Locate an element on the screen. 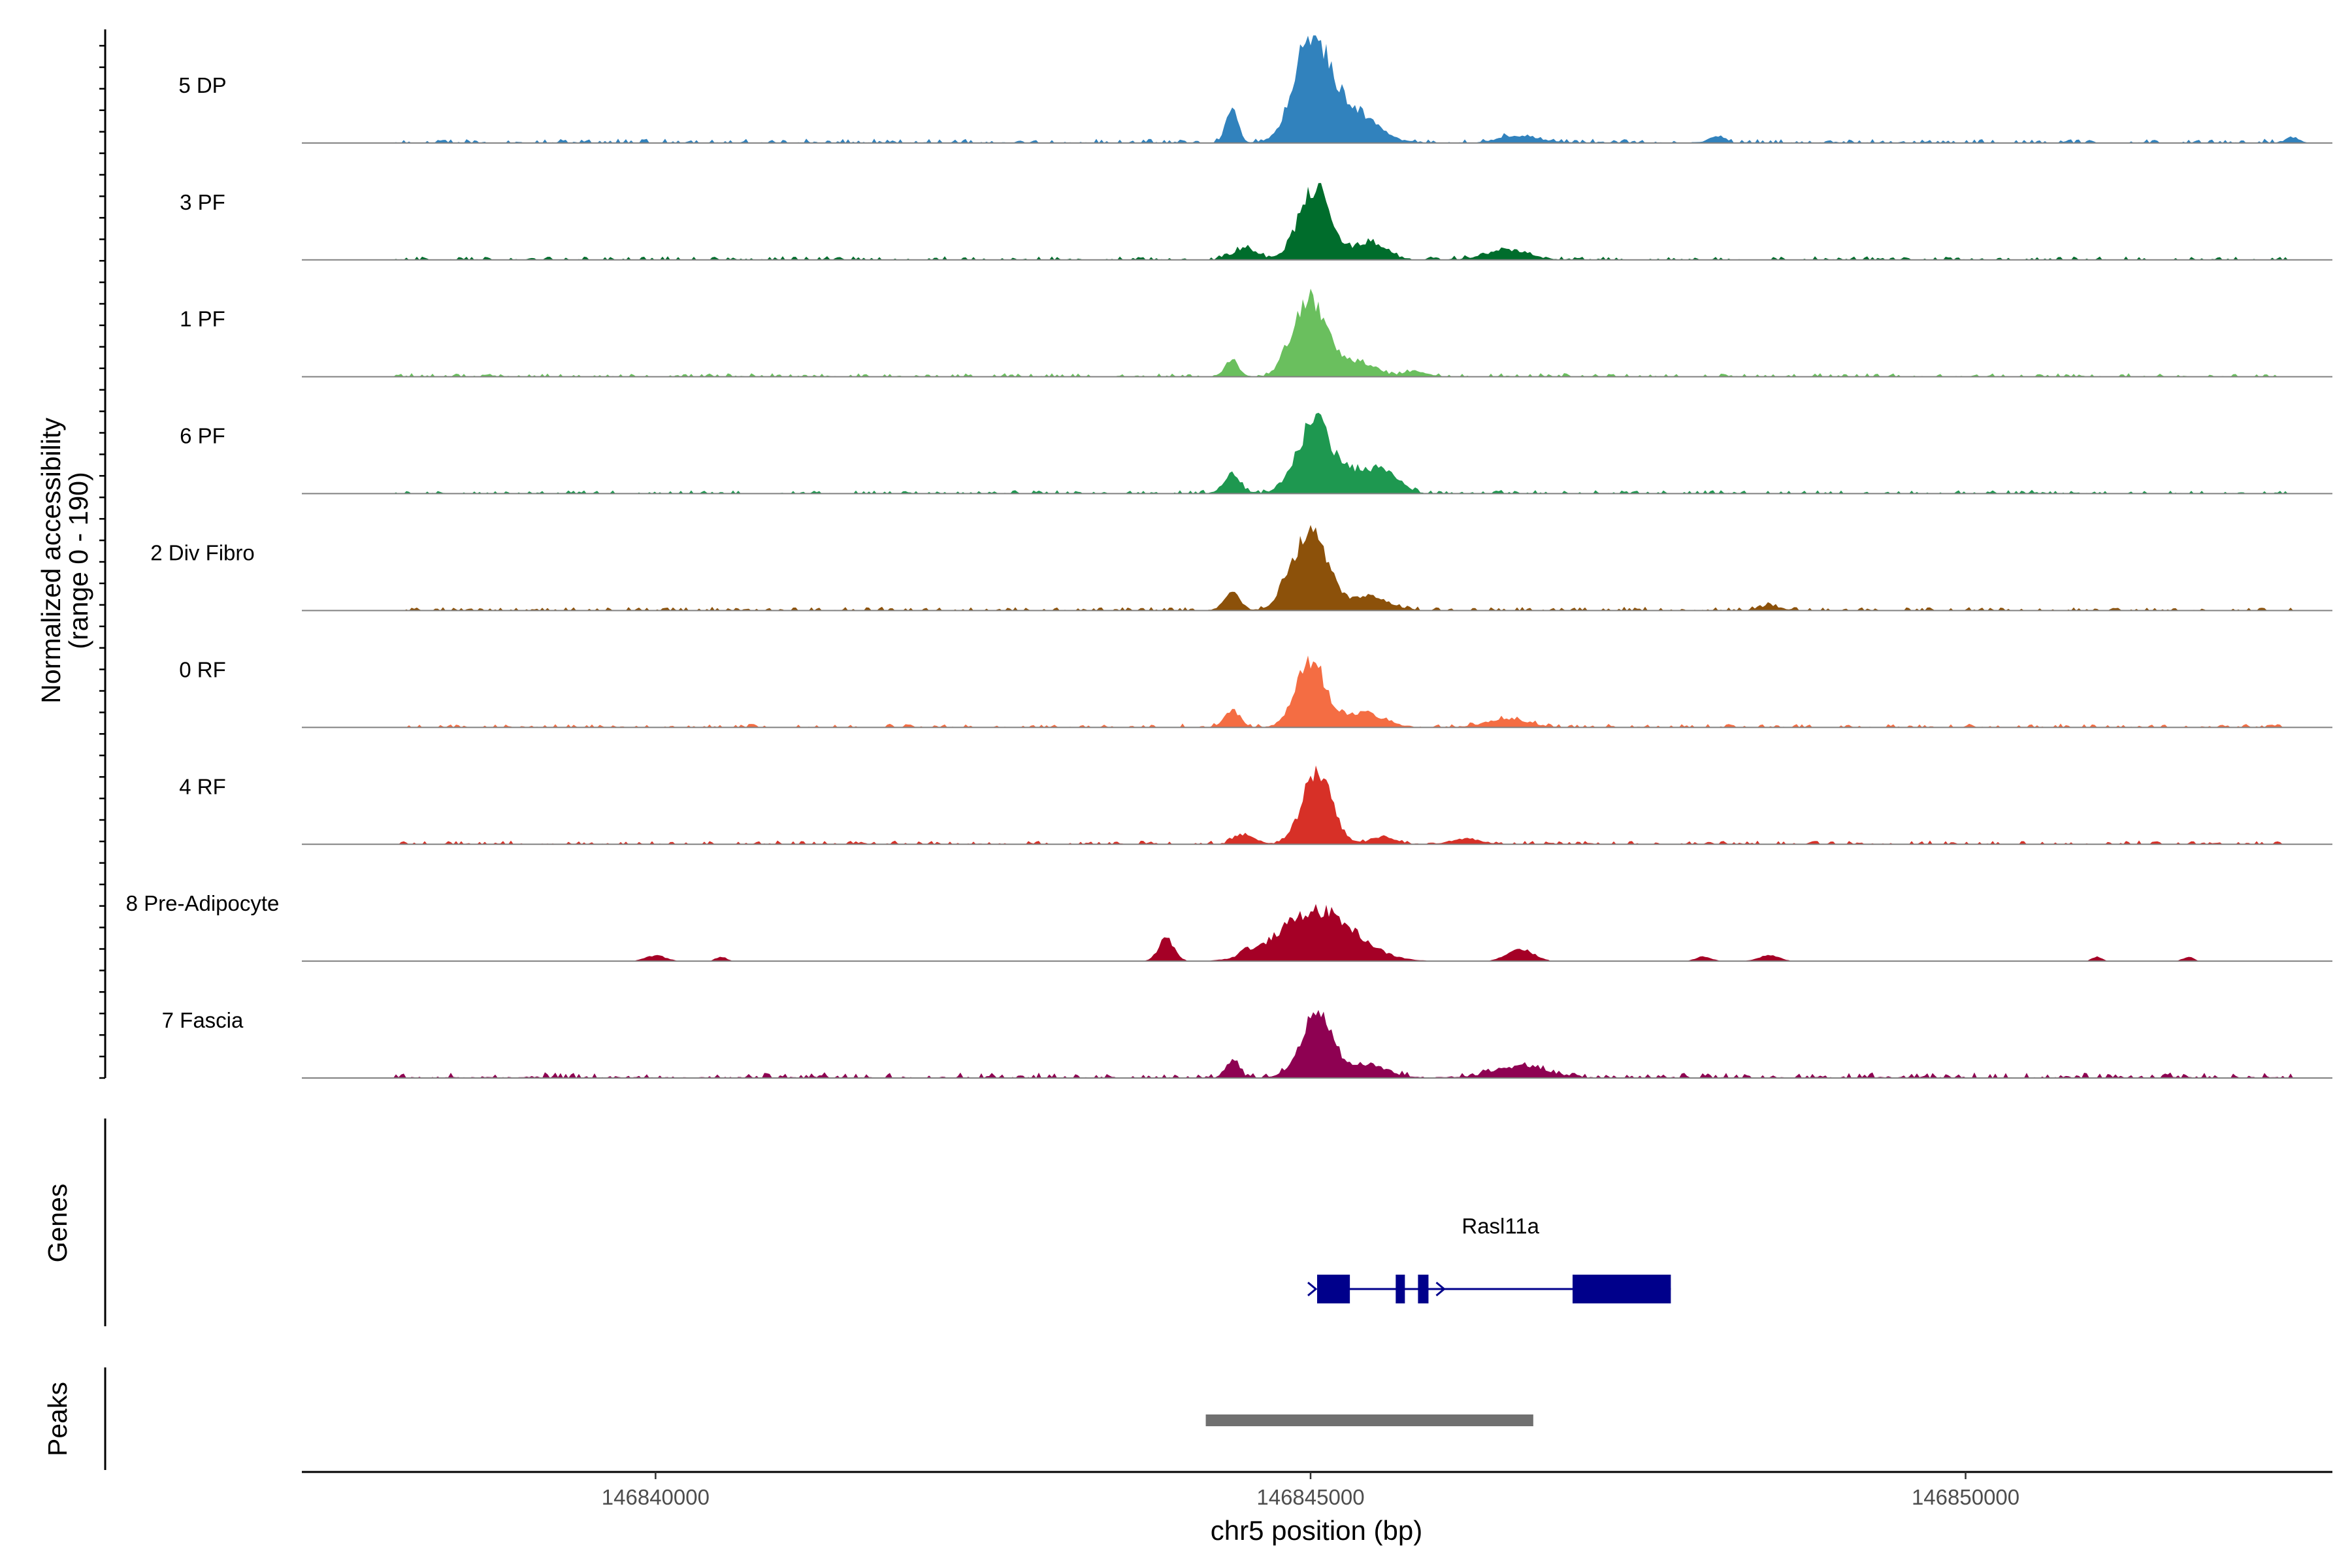 The image size is (2352, 1568). x-tick-label: 146850000 is located at coordinates (1965, 1497).